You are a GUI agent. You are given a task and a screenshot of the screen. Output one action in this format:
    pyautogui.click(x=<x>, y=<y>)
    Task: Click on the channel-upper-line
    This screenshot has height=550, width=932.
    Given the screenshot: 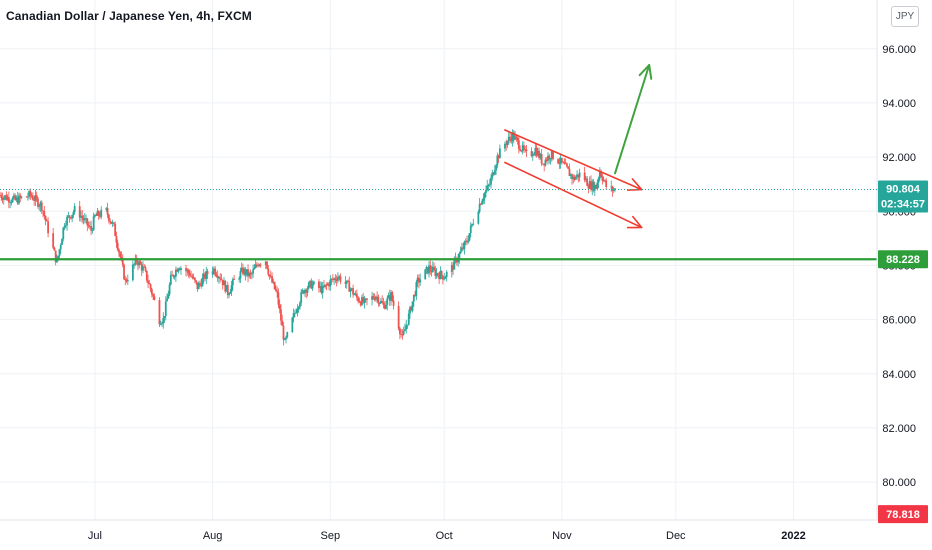 What is the action you would take?
    pyautogui.click(x=573, y=160)
    